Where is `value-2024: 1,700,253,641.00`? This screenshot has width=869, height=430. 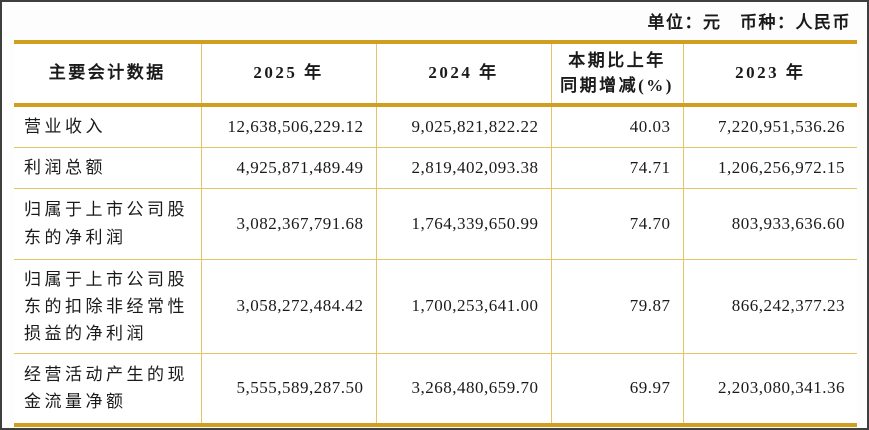 value-2024: 1,700,253,641.00 is located at coordinates (463, 307).